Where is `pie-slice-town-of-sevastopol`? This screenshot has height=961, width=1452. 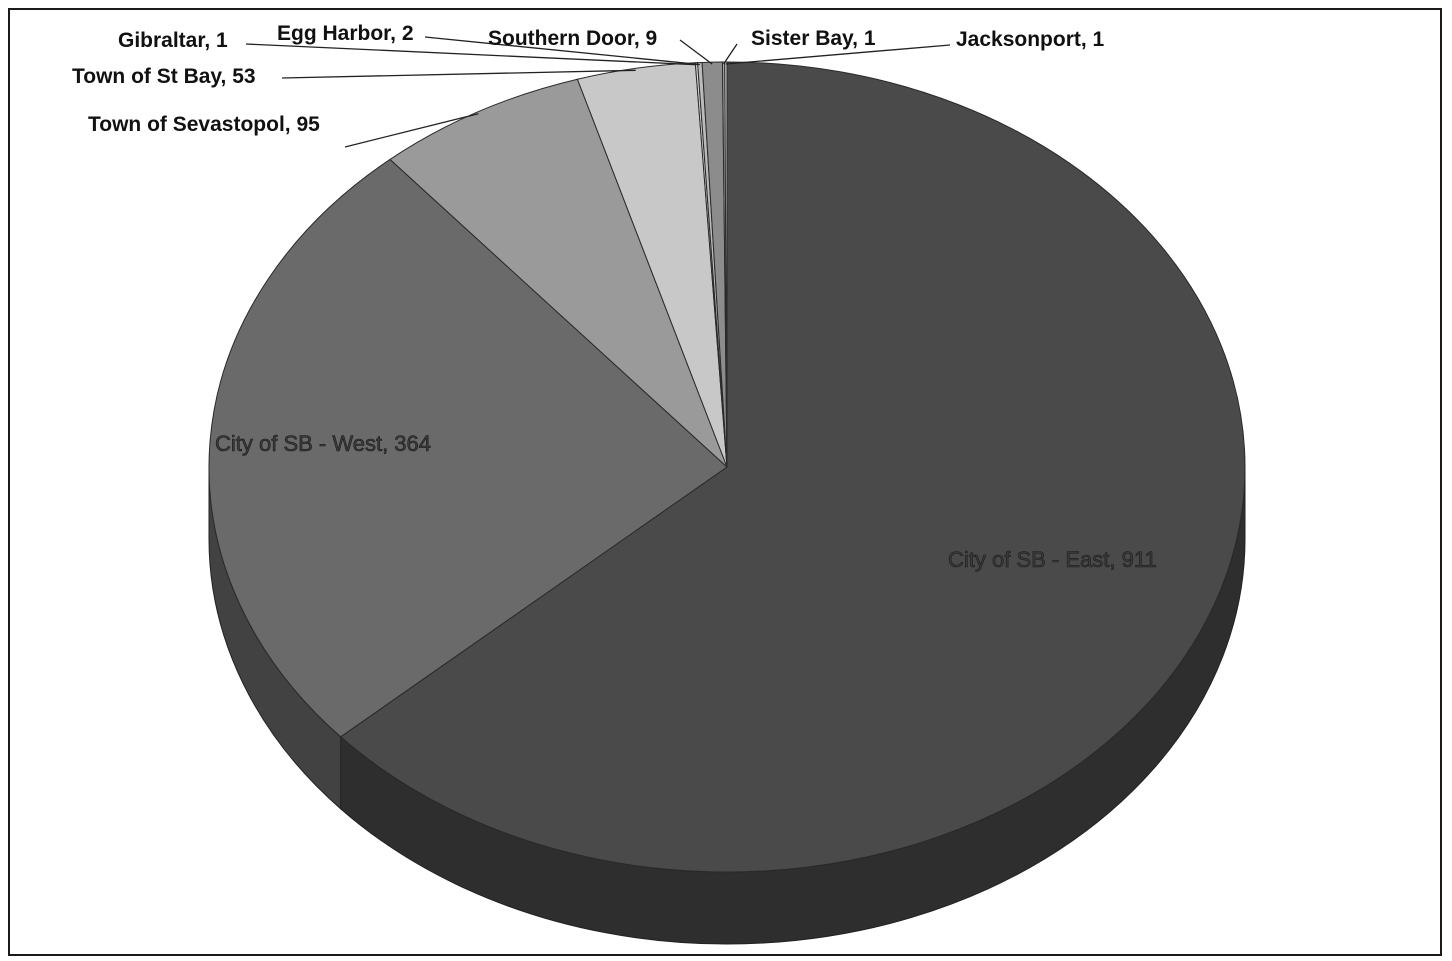 pie-slice-town-of-sevastopol is located at coordinates (558, 273).